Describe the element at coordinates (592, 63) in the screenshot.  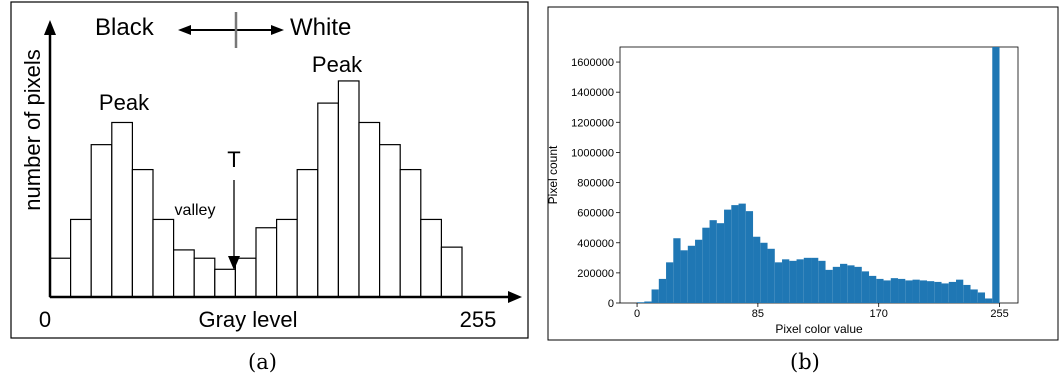
I see `y-tick-label: 1600000` at that location.